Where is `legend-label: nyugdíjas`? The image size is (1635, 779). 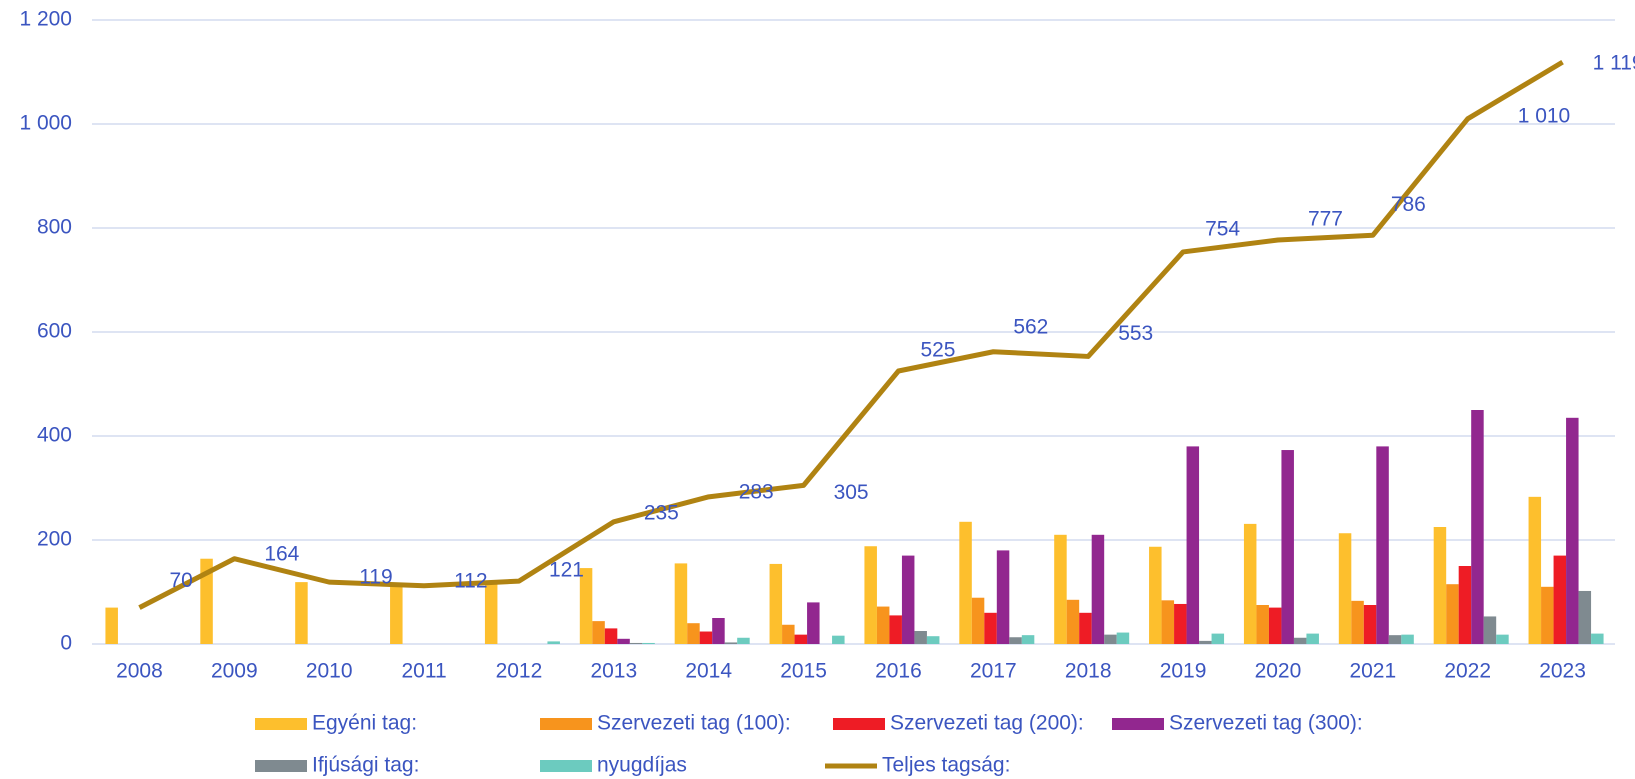 legend-label: nyugdíjas is located at coordinates (642, 765).